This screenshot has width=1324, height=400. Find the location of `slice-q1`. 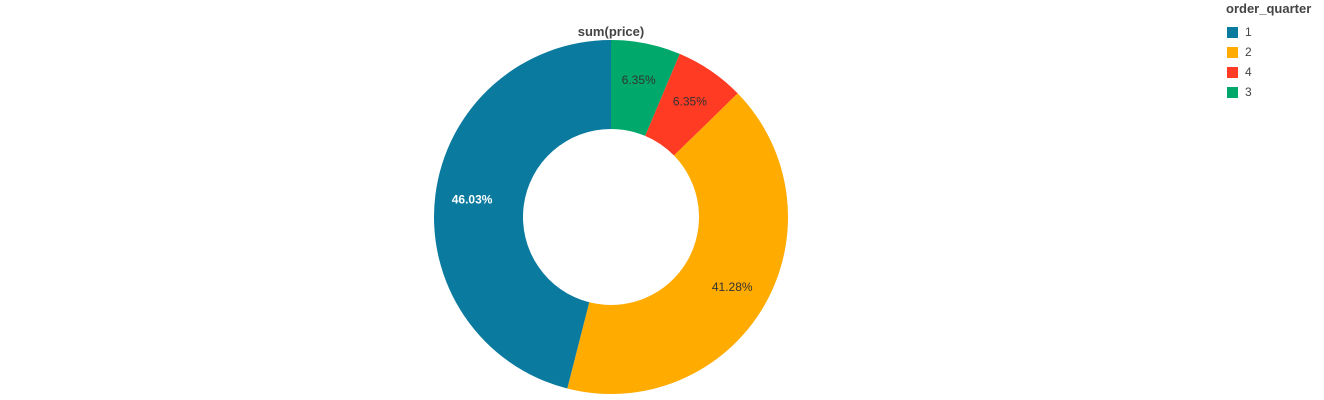

slice-q1 is located at coordinates (522, 214).